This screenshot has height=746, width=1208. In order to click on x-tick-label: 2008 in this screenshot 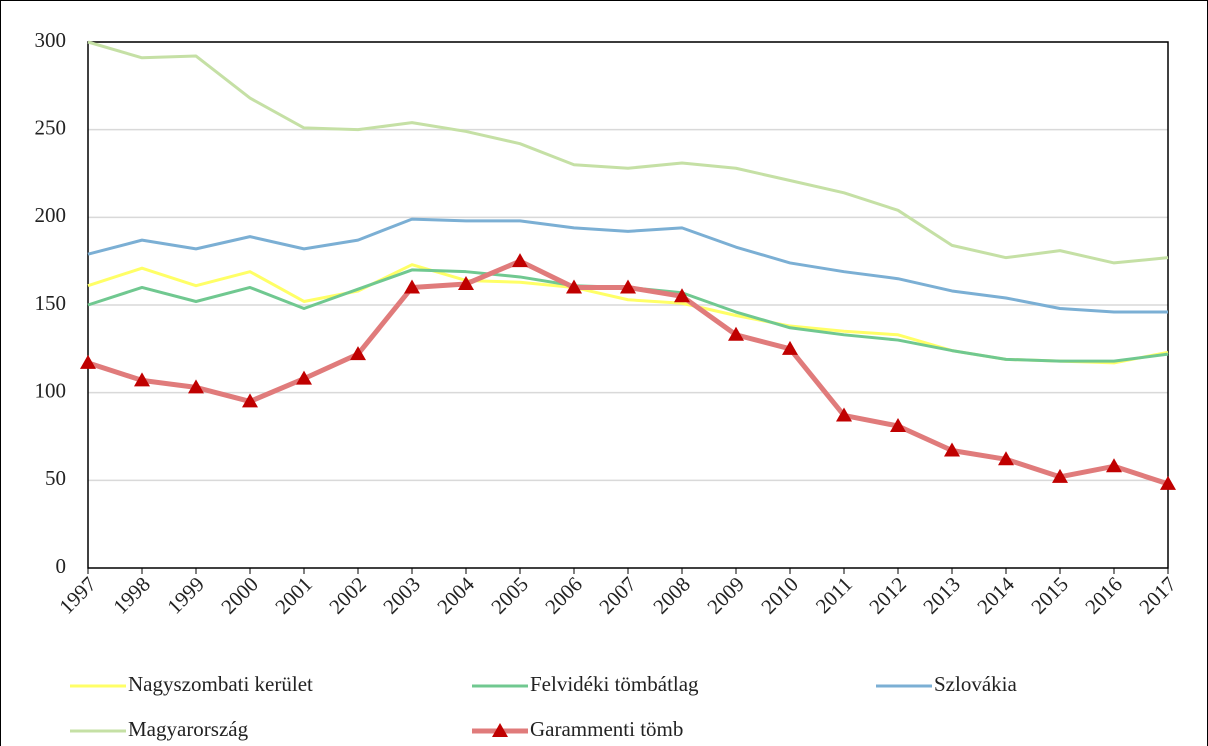, I will do `click(671, 595)`.